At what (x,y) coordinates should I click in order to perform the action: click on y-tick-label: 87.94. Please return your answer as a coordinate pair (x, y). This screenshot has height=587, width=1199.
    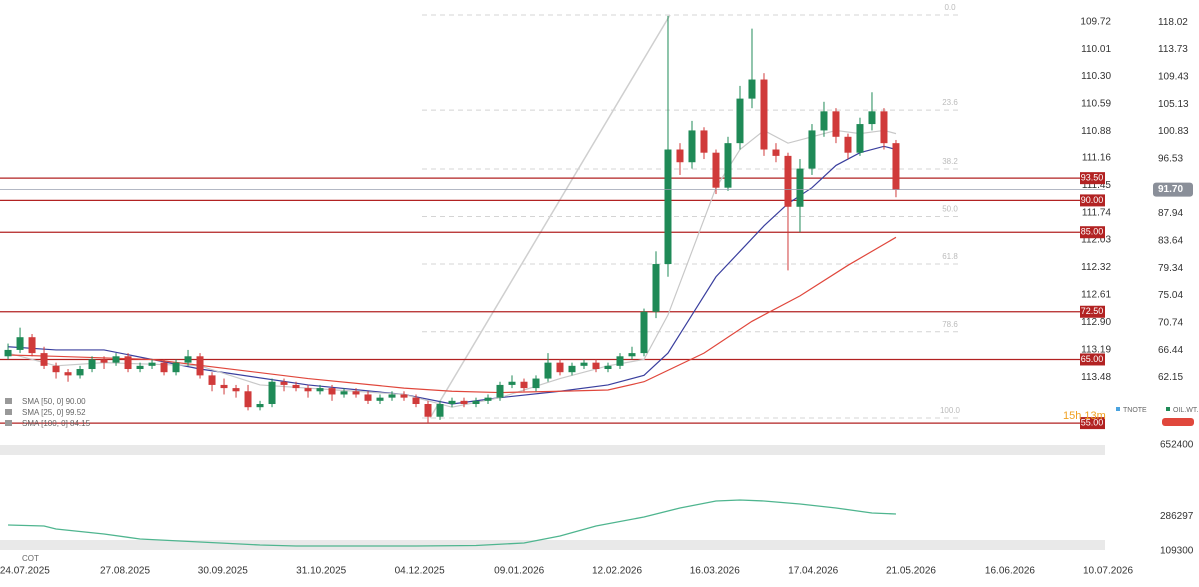
    Looking at the image, I should click on (1170, 213).